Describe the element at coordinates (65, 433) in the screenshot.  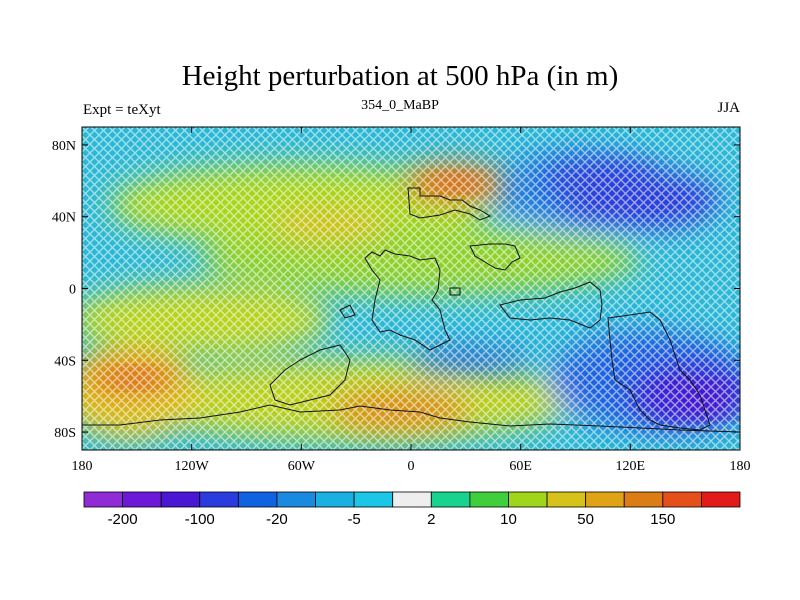
I see `y-tick-label: 80S` at that location.